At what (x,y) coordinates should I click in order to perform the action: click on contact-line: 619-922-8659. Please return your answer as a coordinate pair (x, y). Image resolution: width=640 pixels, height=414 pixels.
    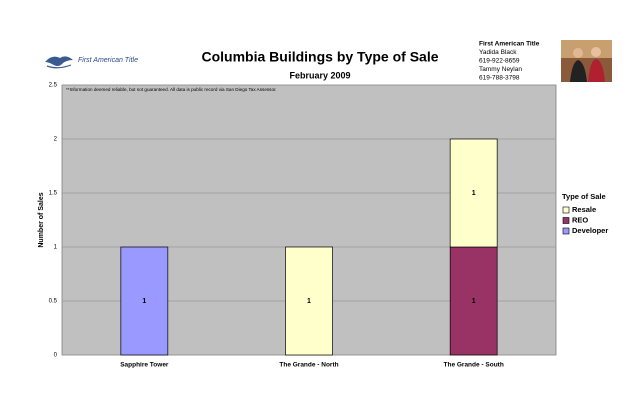
    Looking at the image, I should click on (499, 61).